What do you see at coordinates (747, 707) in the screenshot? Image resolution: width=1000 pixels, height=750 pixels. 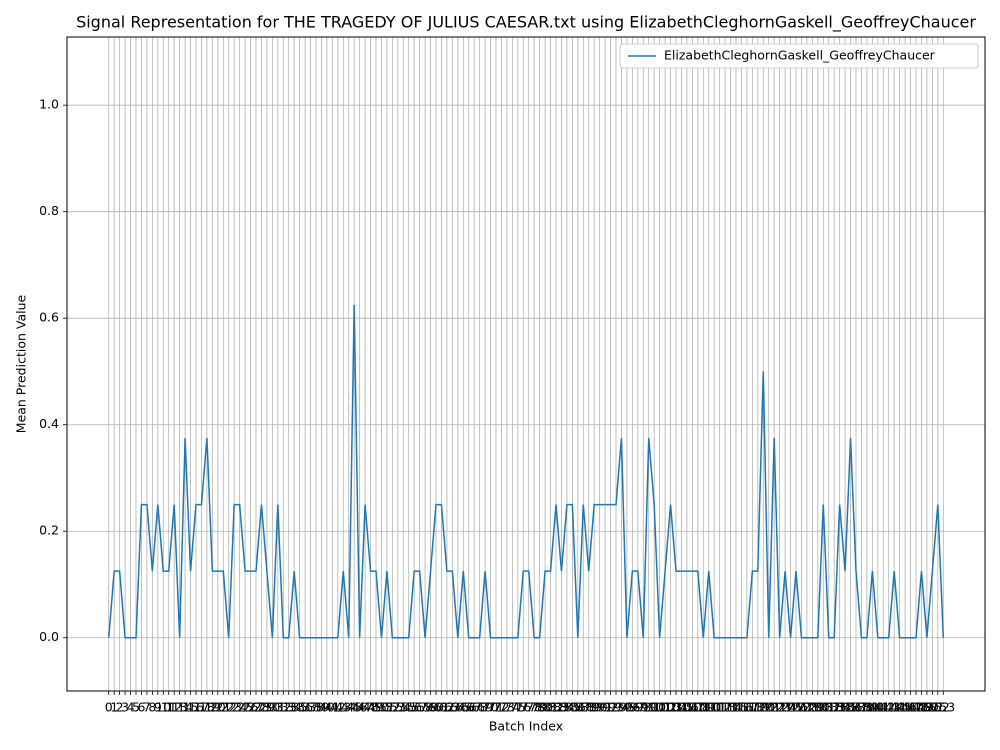 I see `x-tick-label: 117` at bounding box center [747, 707].